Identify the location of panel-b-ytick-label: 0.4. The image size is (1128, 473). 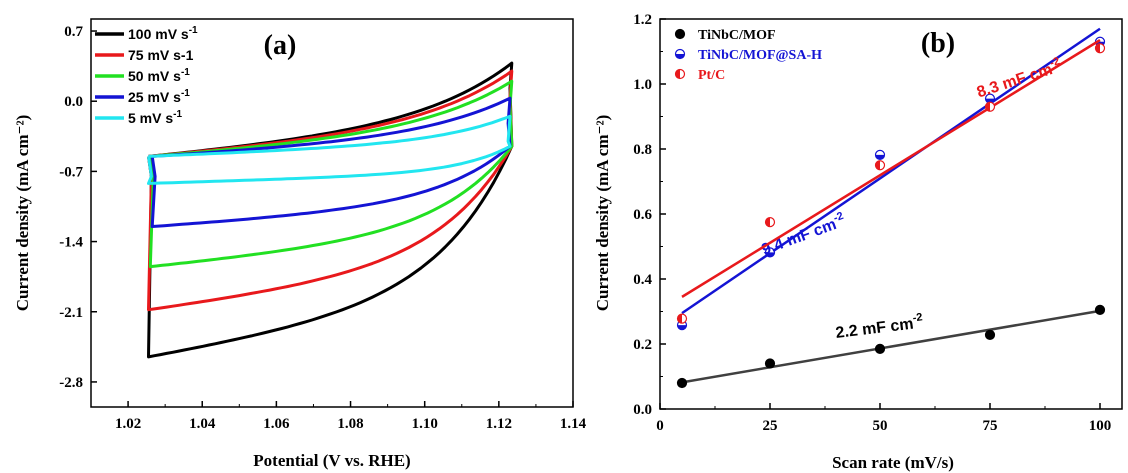
(642, 280).